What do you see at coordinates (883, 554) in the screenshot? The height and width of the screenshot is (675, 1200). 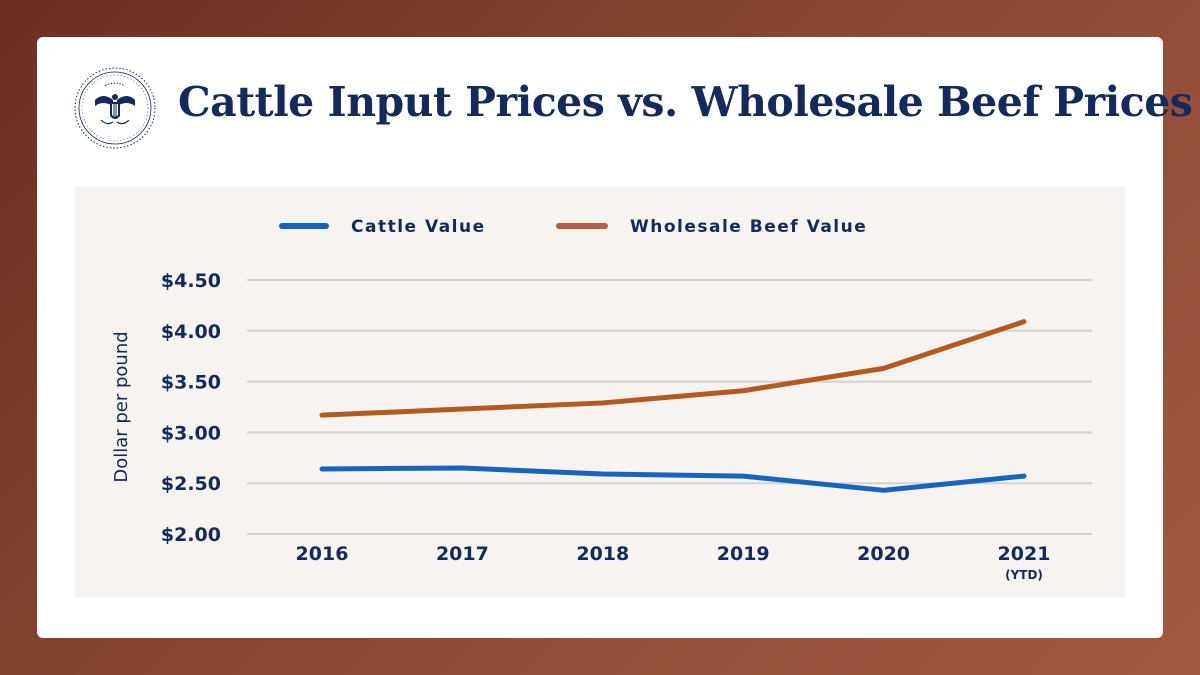 I see `x-tick-label: 2020` at bounding box center [883, 554].